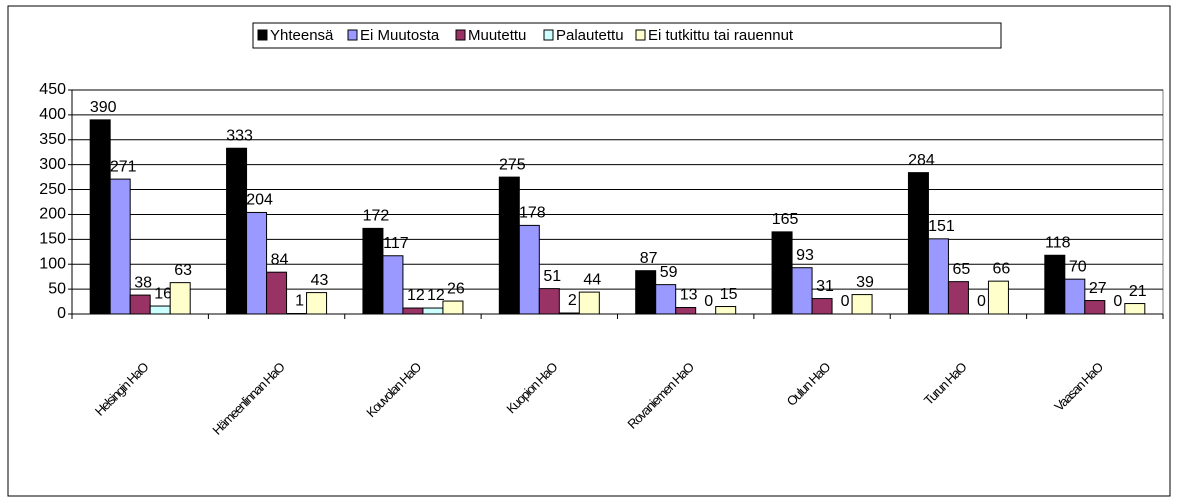 This screenshot has height=504, width=1179. I want to click on y-tick-label: 300, so click(52, 164).